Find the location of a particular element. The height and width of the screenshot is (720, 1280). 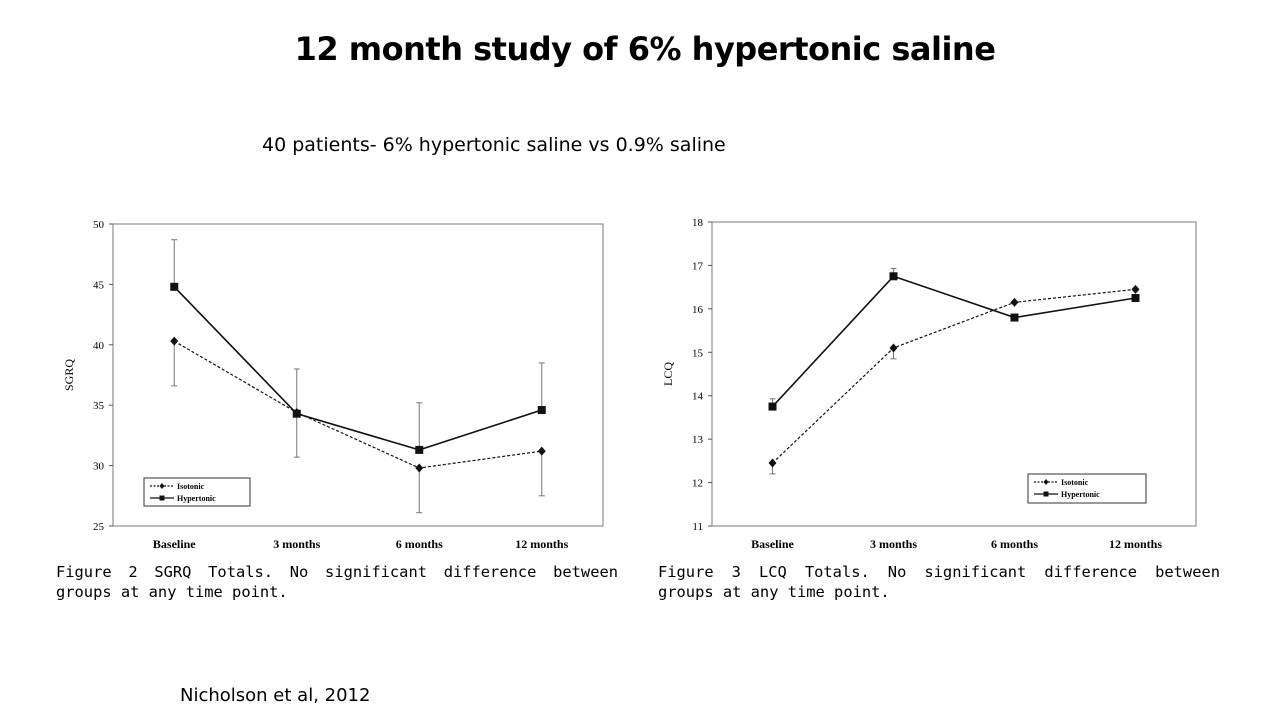

slide-title: 12 month study of 6% hypertonic saline is located at coordinates (645, 49).